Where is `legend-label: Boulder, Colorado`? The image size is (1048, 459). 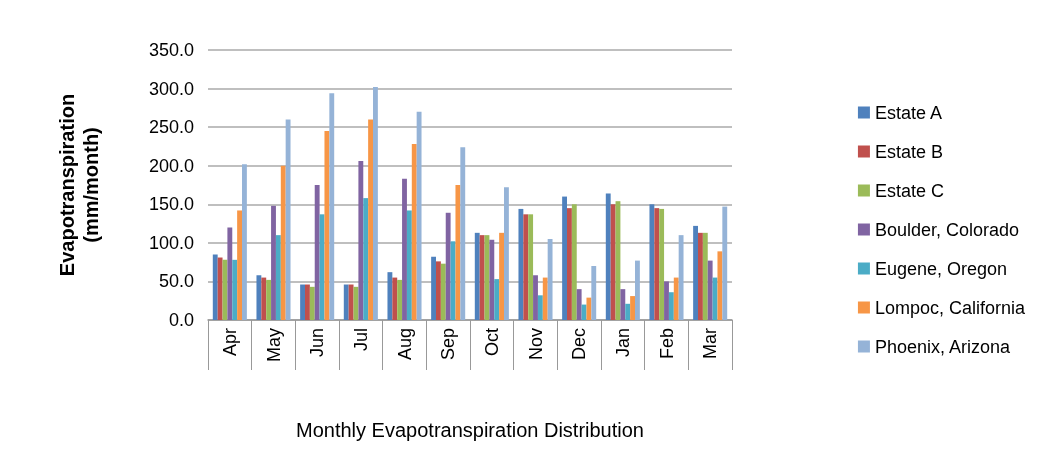
legend-label: Boulder, Colorado is located at coordinates (947, 229).